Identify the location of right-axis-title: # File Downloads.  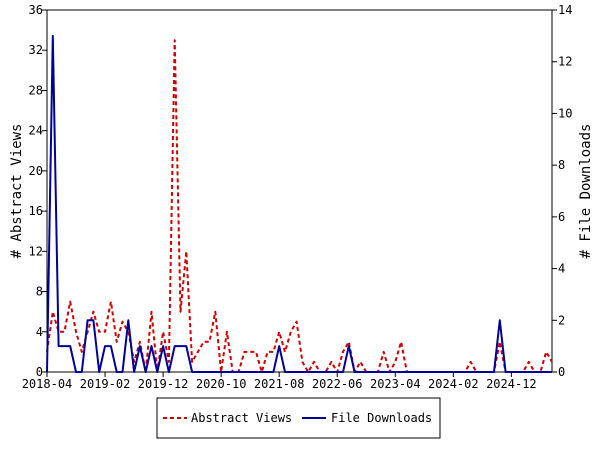
(586, 191).